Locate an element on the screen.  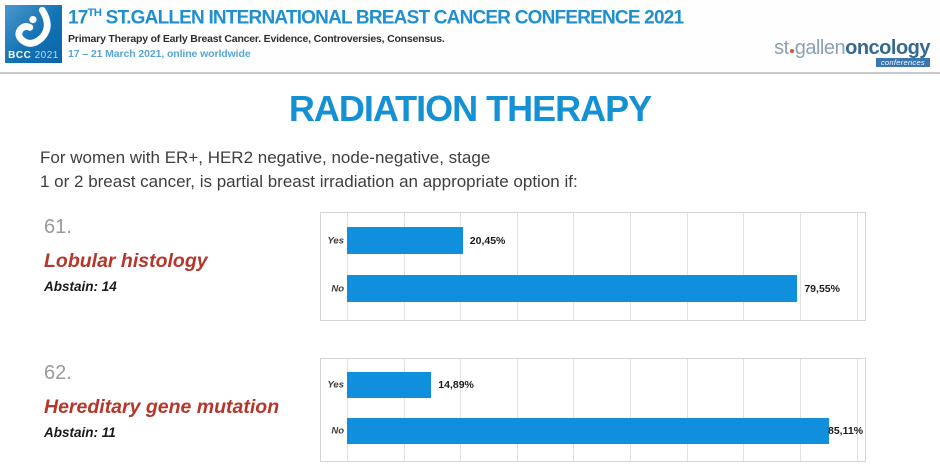
bcc-logo-text: BCC is located at coordinates (20, 55).